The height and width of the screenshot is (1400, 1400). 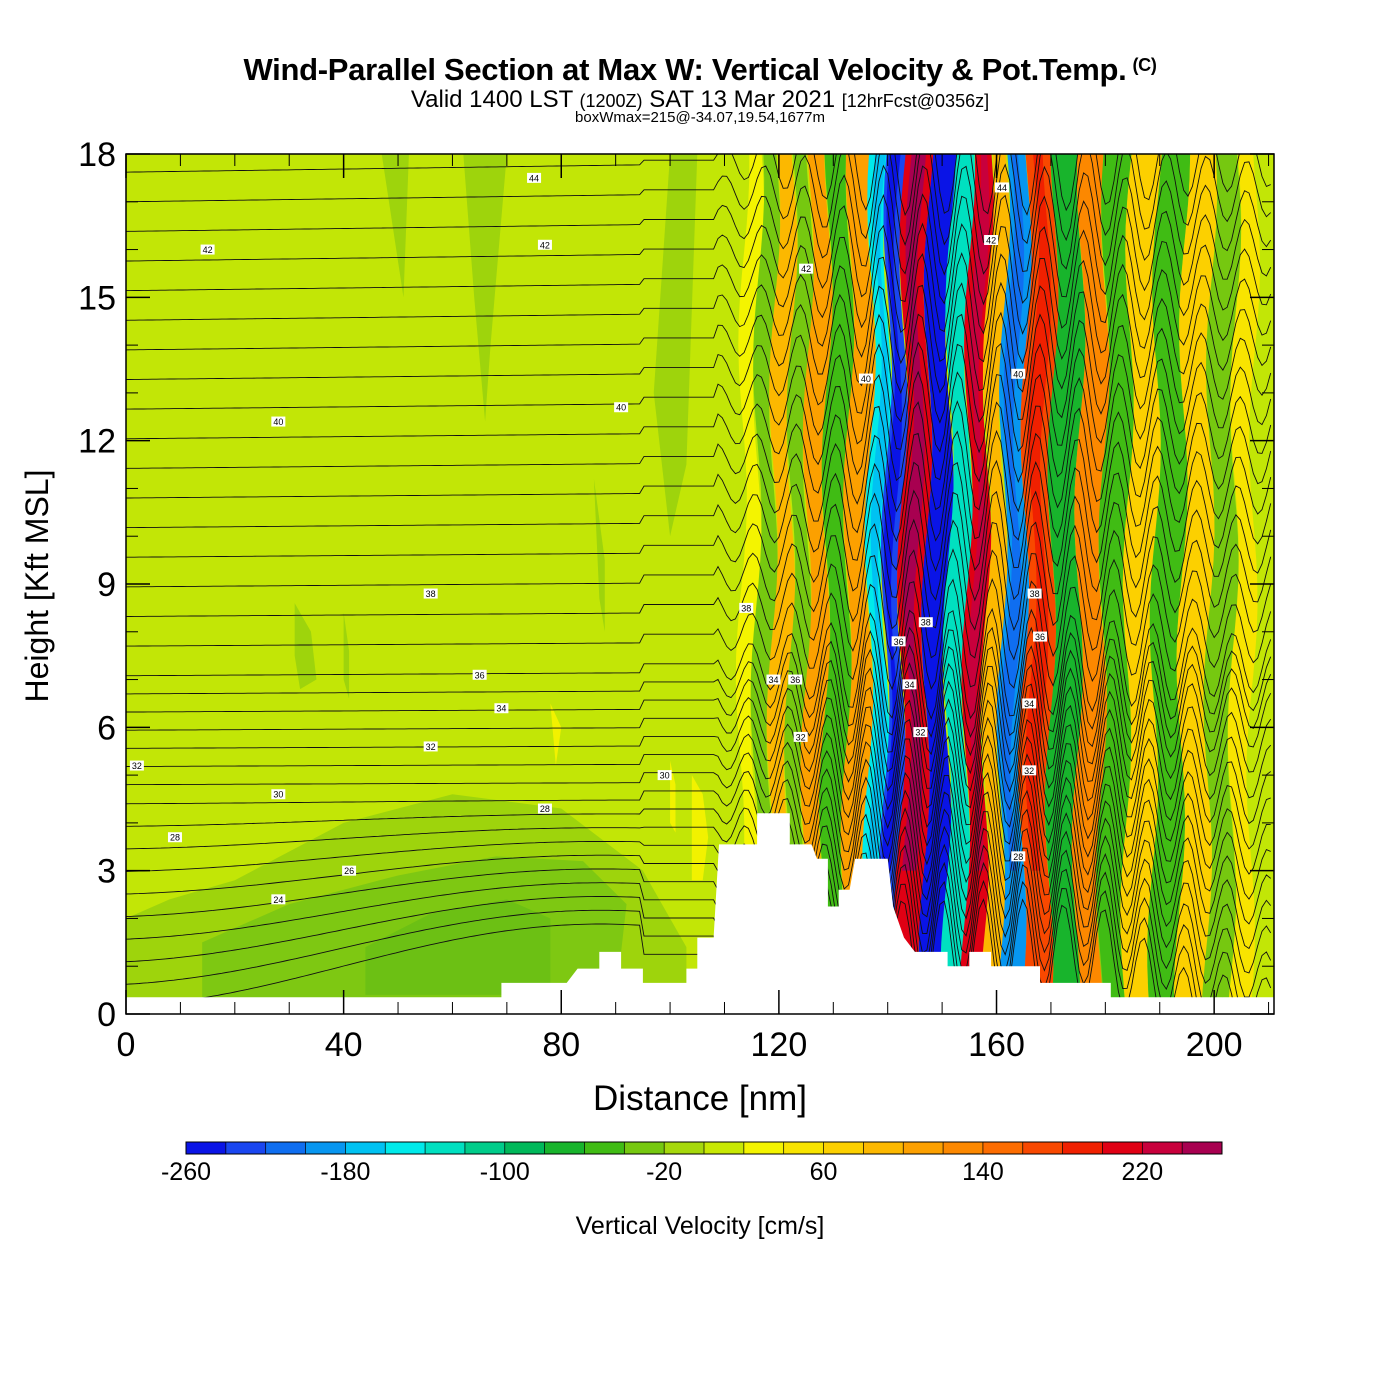 What do you see at coordinates (126, 1045) in the screenshot?
I see `x-tick-label: 0` at bounding box center [126, 1045].